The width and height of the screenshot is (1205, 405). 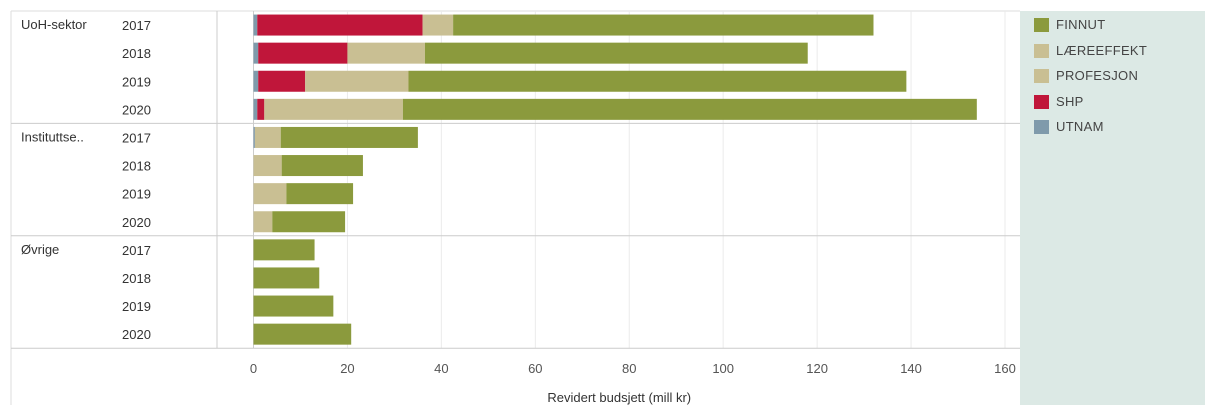 What do you see at coordinates (136, 137) in the screenshot?
I see `year-label-1-0: 2017` at bounding box center [136, 137].